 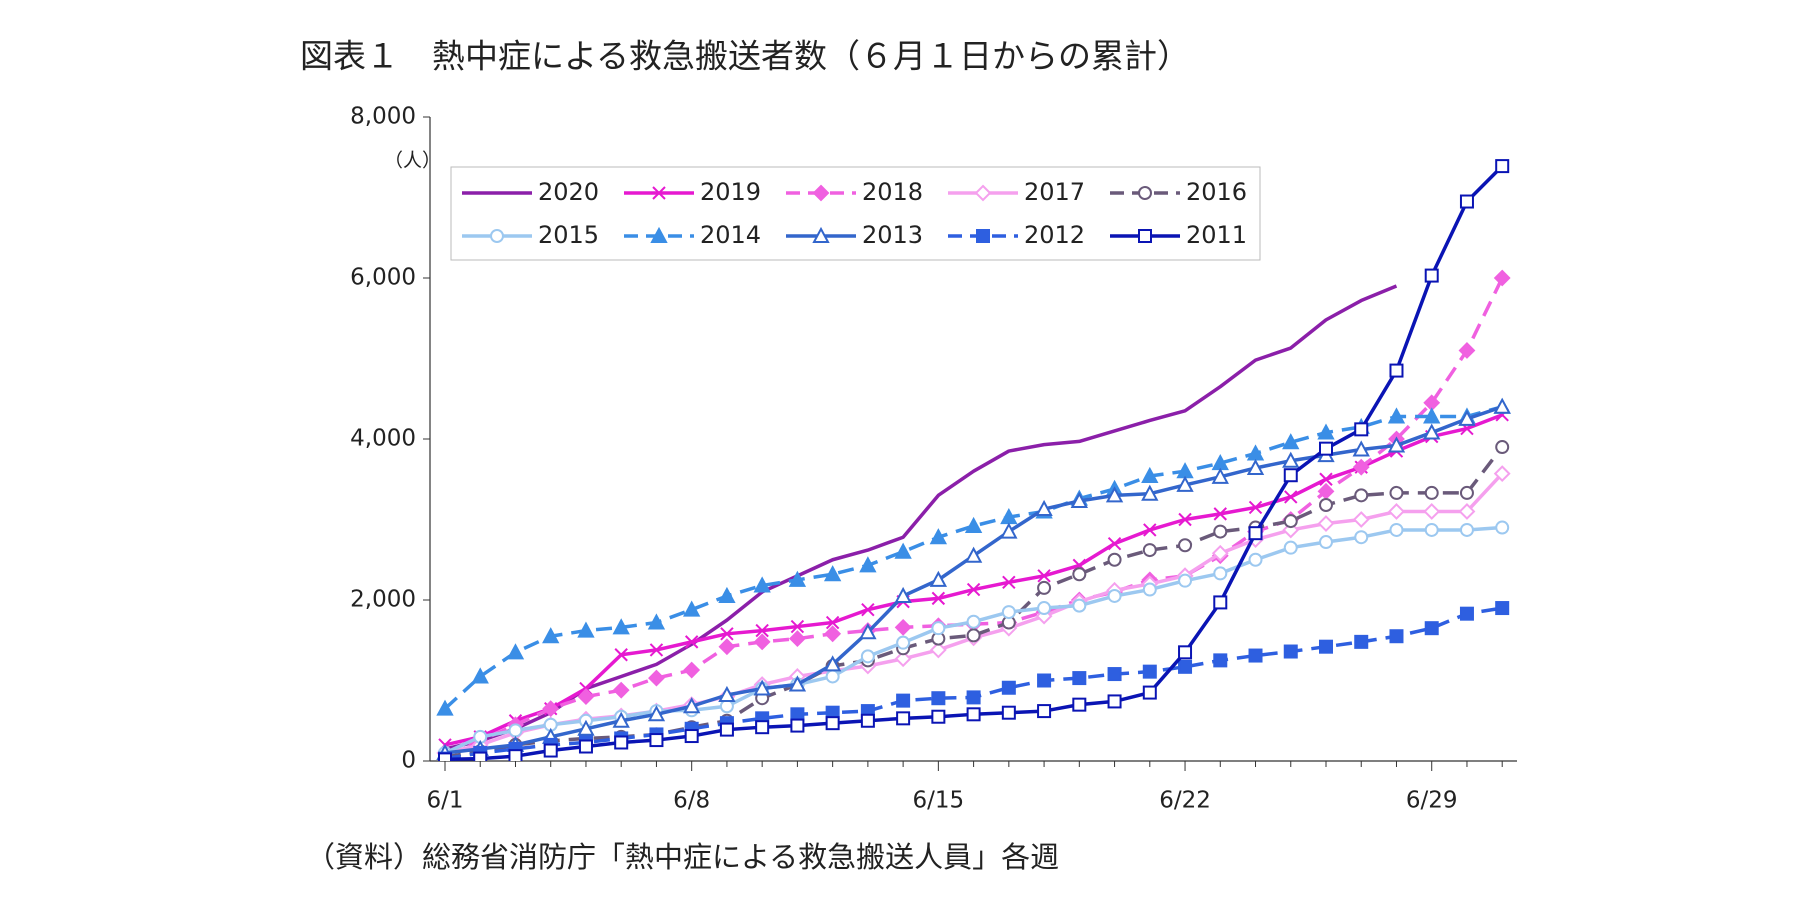 What do you see at coordinates (730, 235) in the screenshot?
I see `legend-label: 2014` at bounding box center [730, 235].